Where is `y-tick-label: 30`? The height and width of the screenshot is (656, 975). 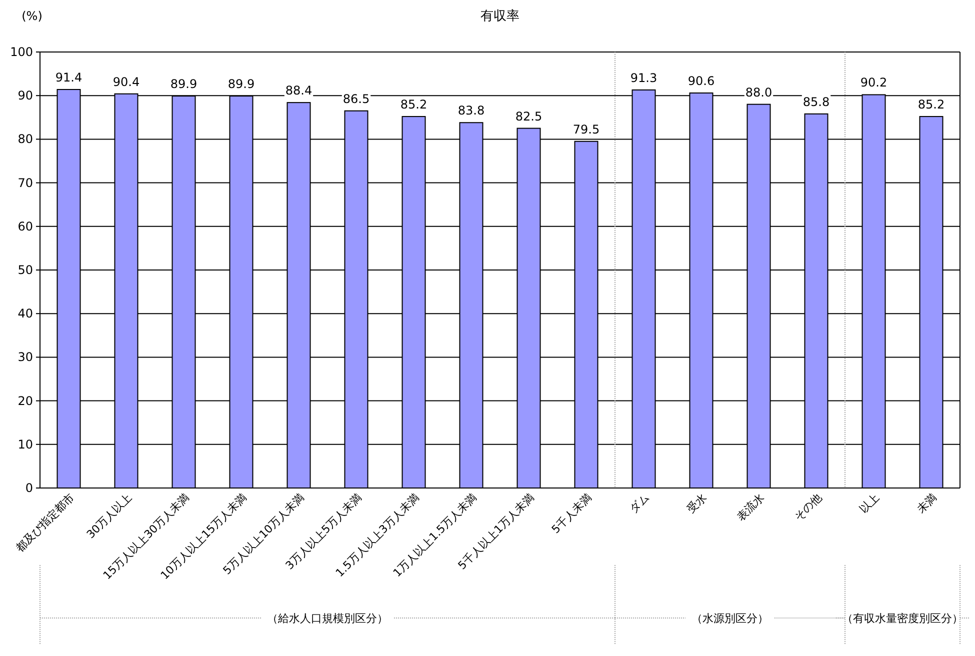
y-tick-label: 30 is located at coordinates (25, 357).